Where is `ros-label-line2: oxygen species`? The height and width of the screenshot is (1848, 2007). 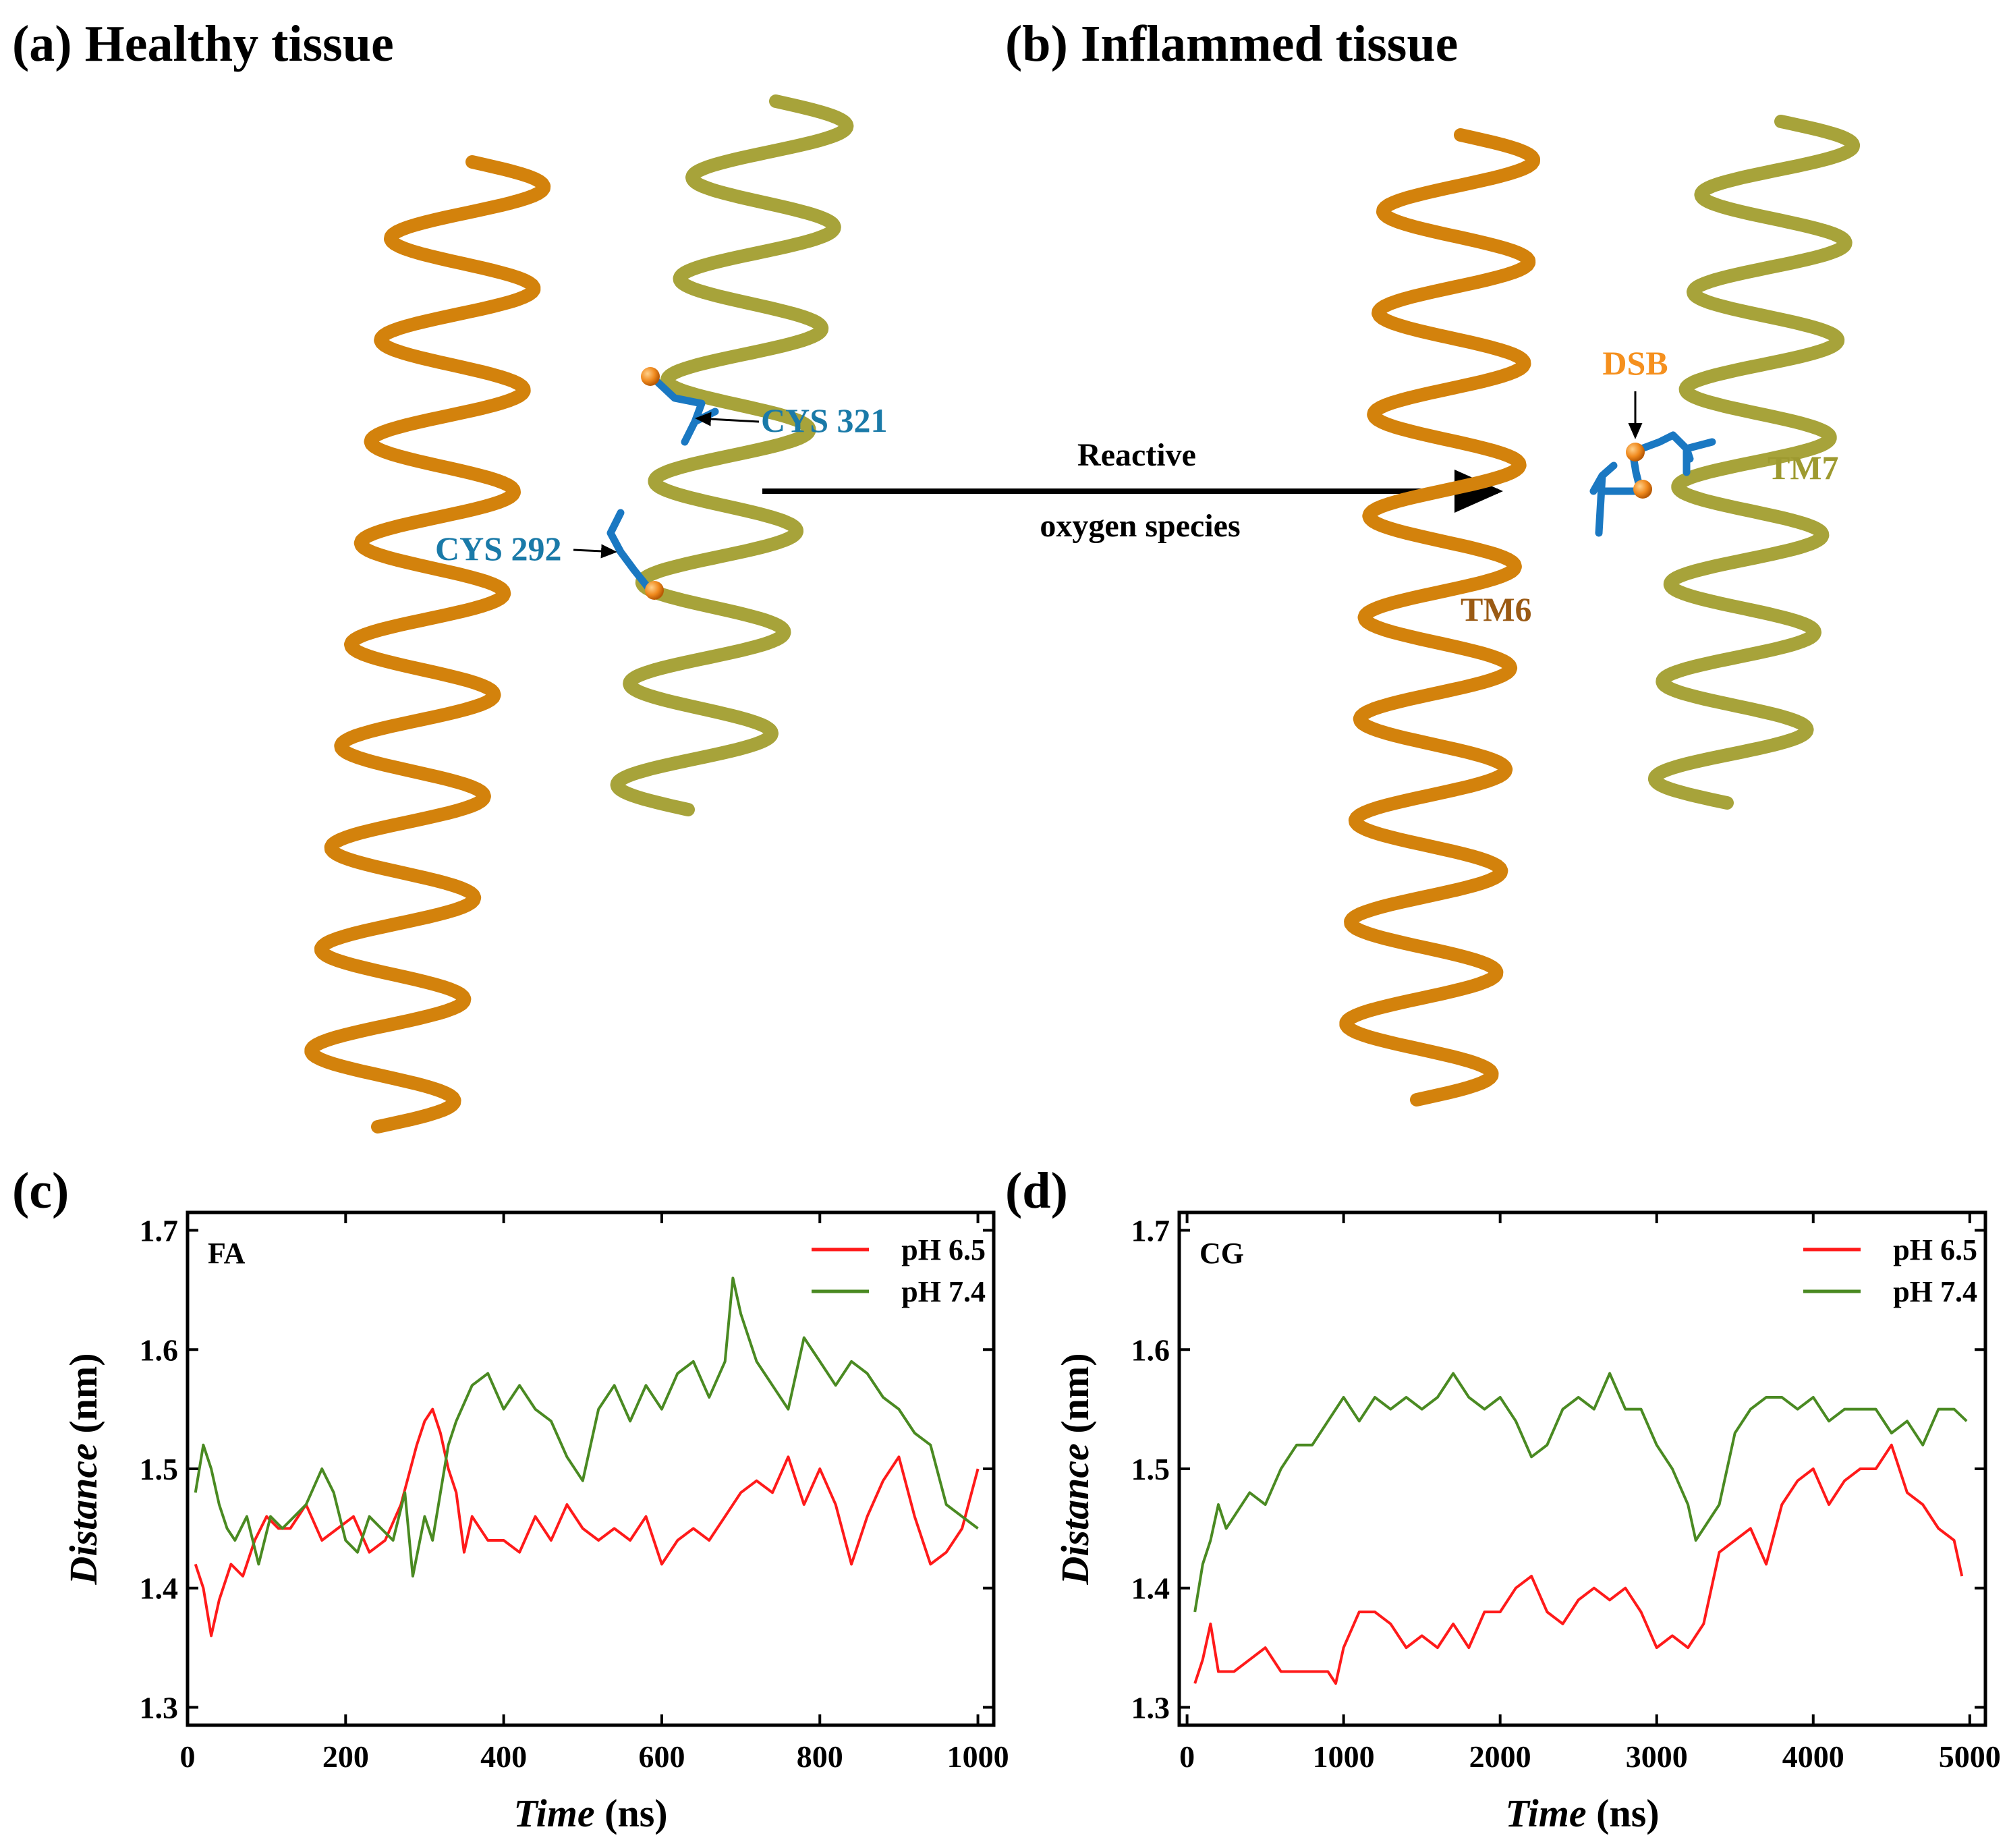
ros-label-line2: oxygen species is located at coordinates (1140, 526).